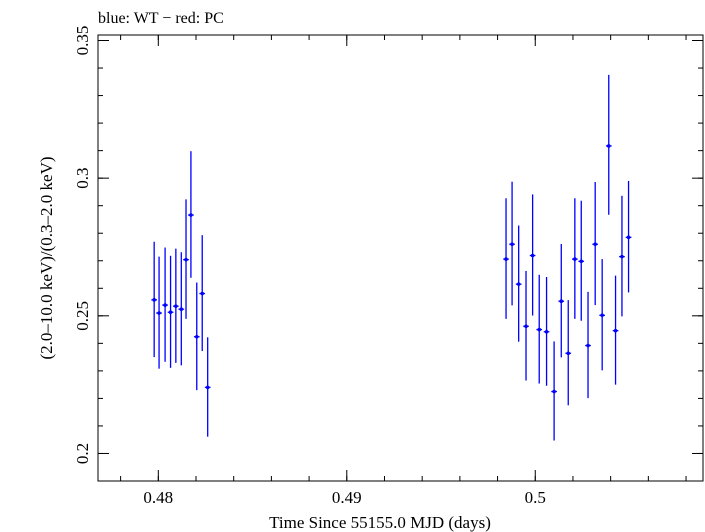  I want to click on chart-title: blue: WT − red: PC, so click(161, 18).